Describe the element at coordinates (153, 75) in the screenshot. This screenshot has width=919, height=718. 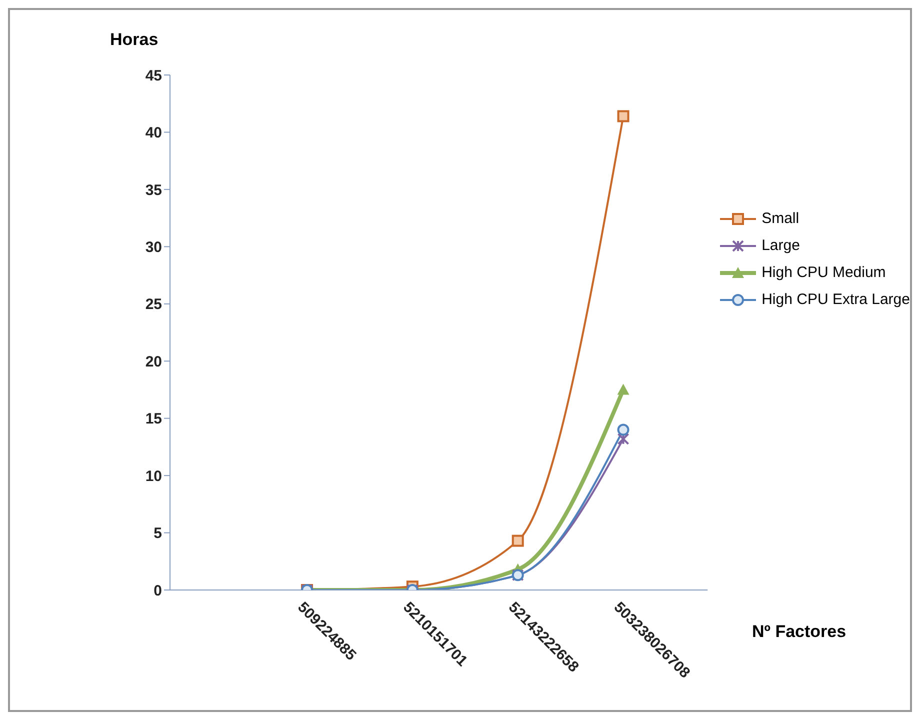
I see `y-tick-label: 45` at that location.